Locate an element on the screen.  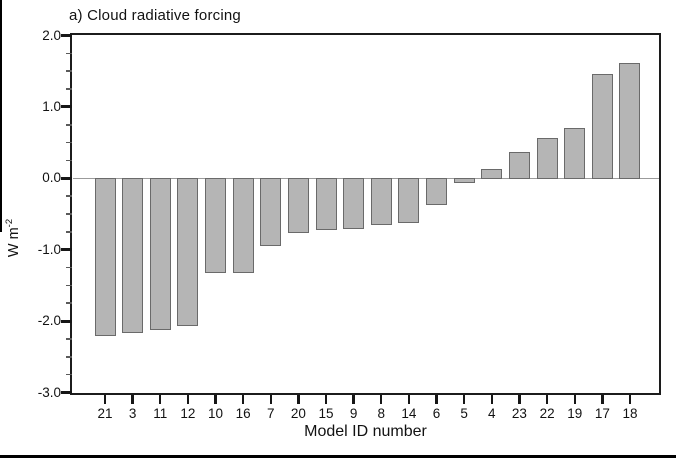
y-tick-label: 0.0 is located at coordinates (51, 178).